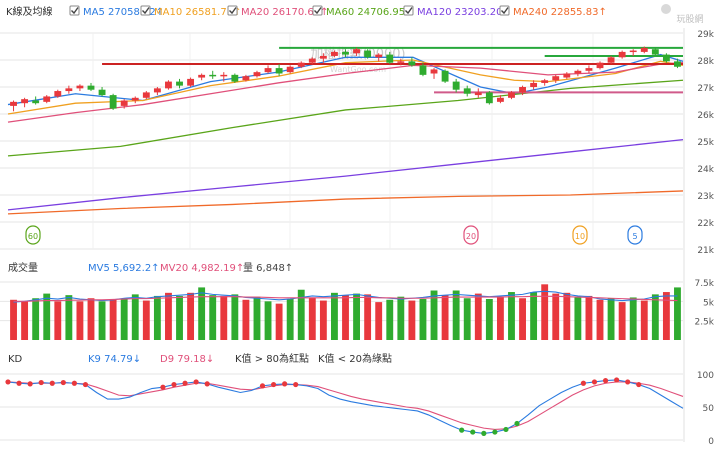 Image resolution: width=720 pixels, height=450 pixels. Describe the element at coordinates (560, 12) in the screenshot. I see `legend-text: MA240 22855.83↑` at that location.